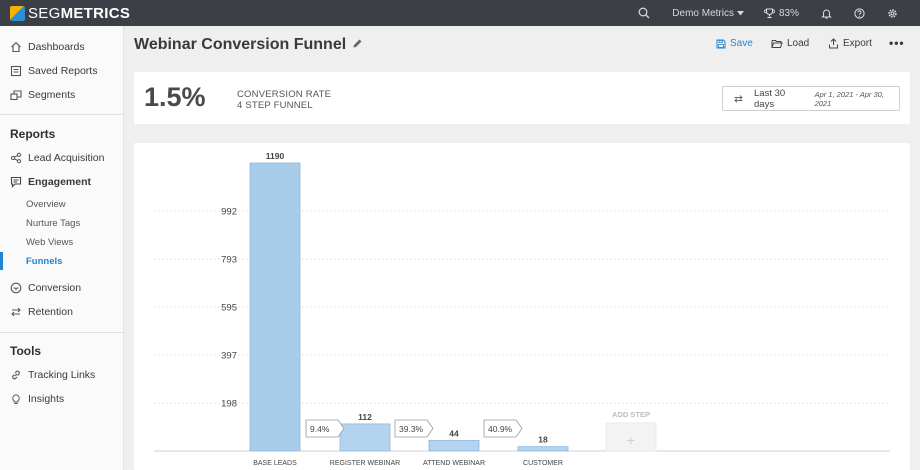 The image size is (920, 470). Describe the element at coordinates (826, 13) in the screenshot. I see `bell-icon` at that location.